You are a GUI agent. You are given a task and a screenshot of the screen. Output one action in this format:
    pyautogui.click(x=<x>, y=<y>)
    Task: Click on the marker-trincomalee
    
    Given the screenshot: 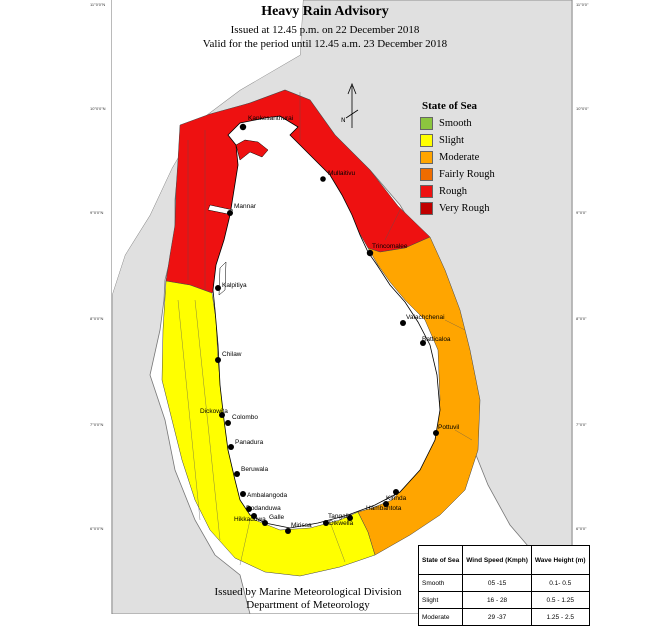 What is the action you would take?
    pyautogui.click(x=370, y=253)
    